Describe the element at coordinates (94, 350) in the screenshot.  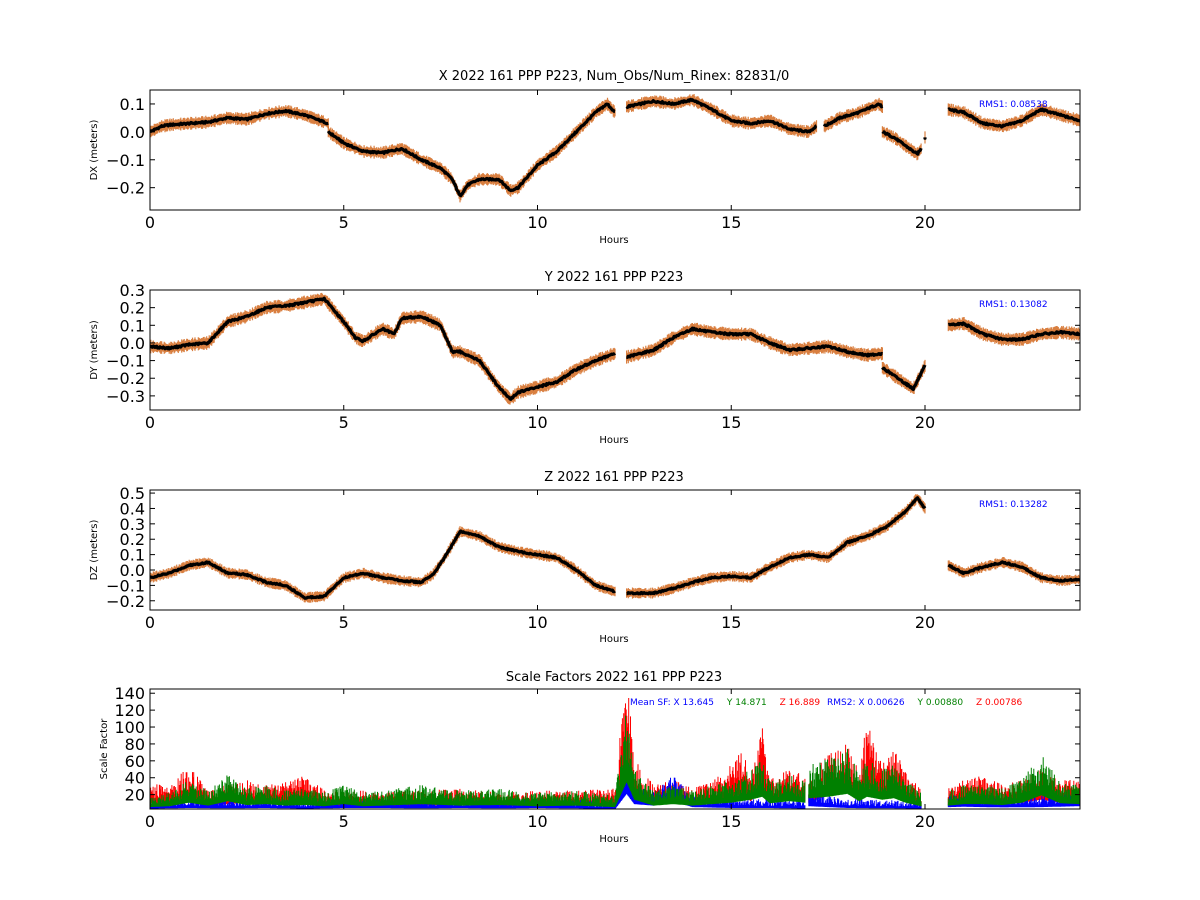
I see `y-axis-label: DY (meters)` at that location.